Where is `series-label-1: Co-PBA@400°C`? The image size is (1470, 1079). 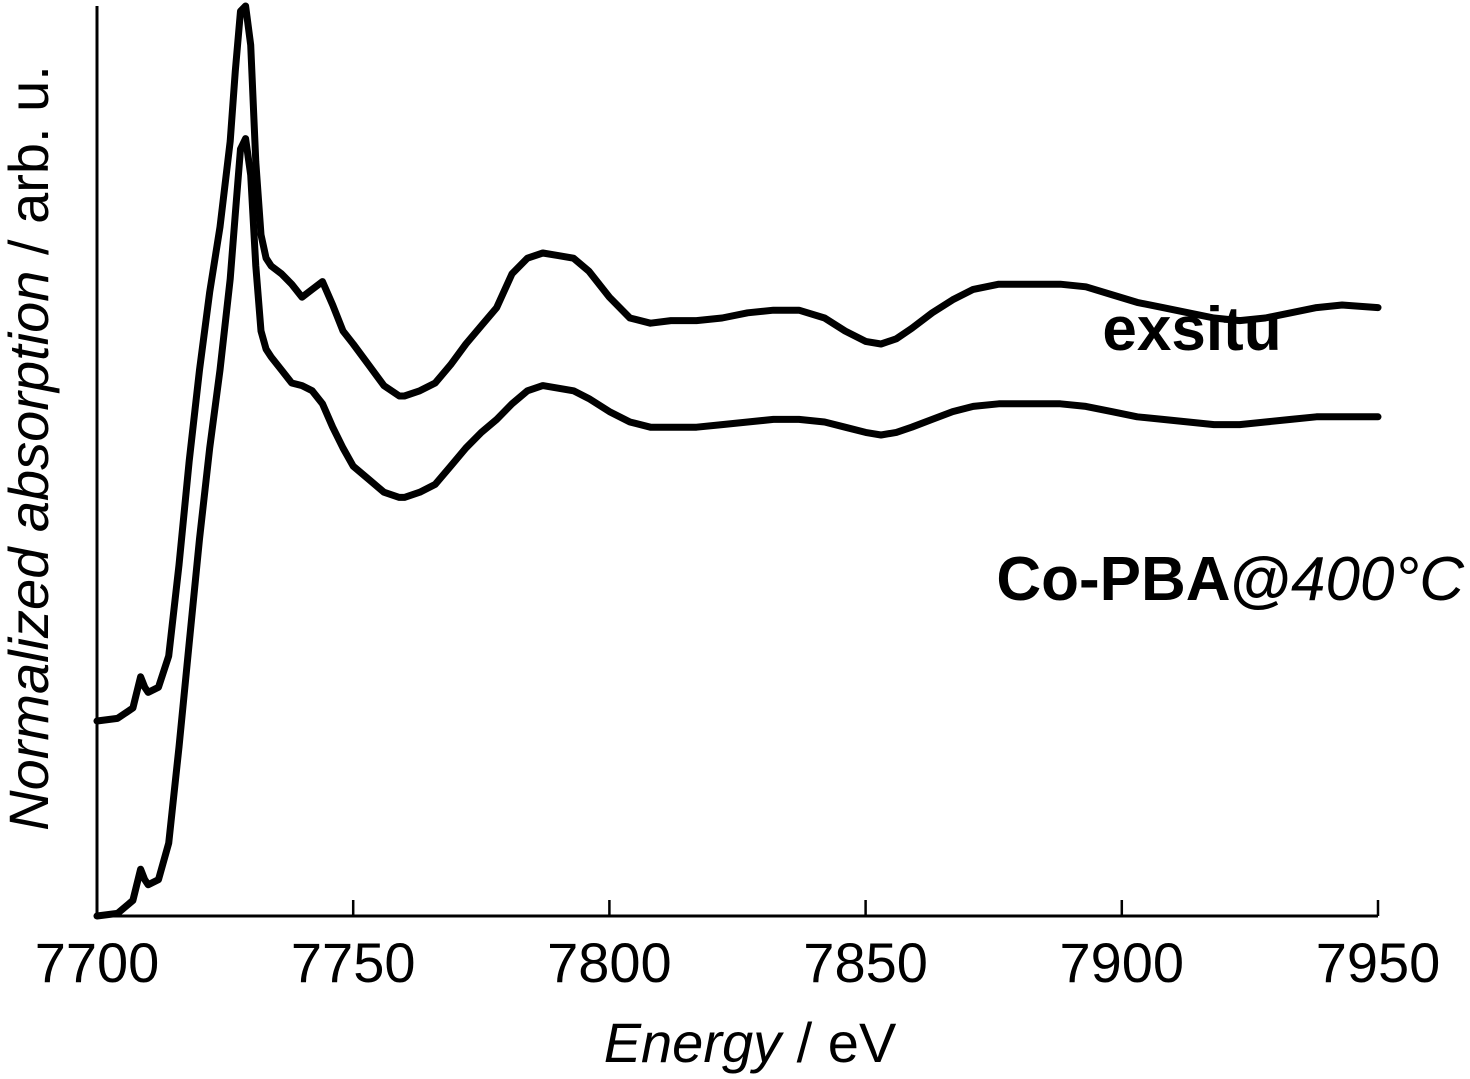 series-label-1: Co-PBA@400°C is located at coordinates (1230, 579).